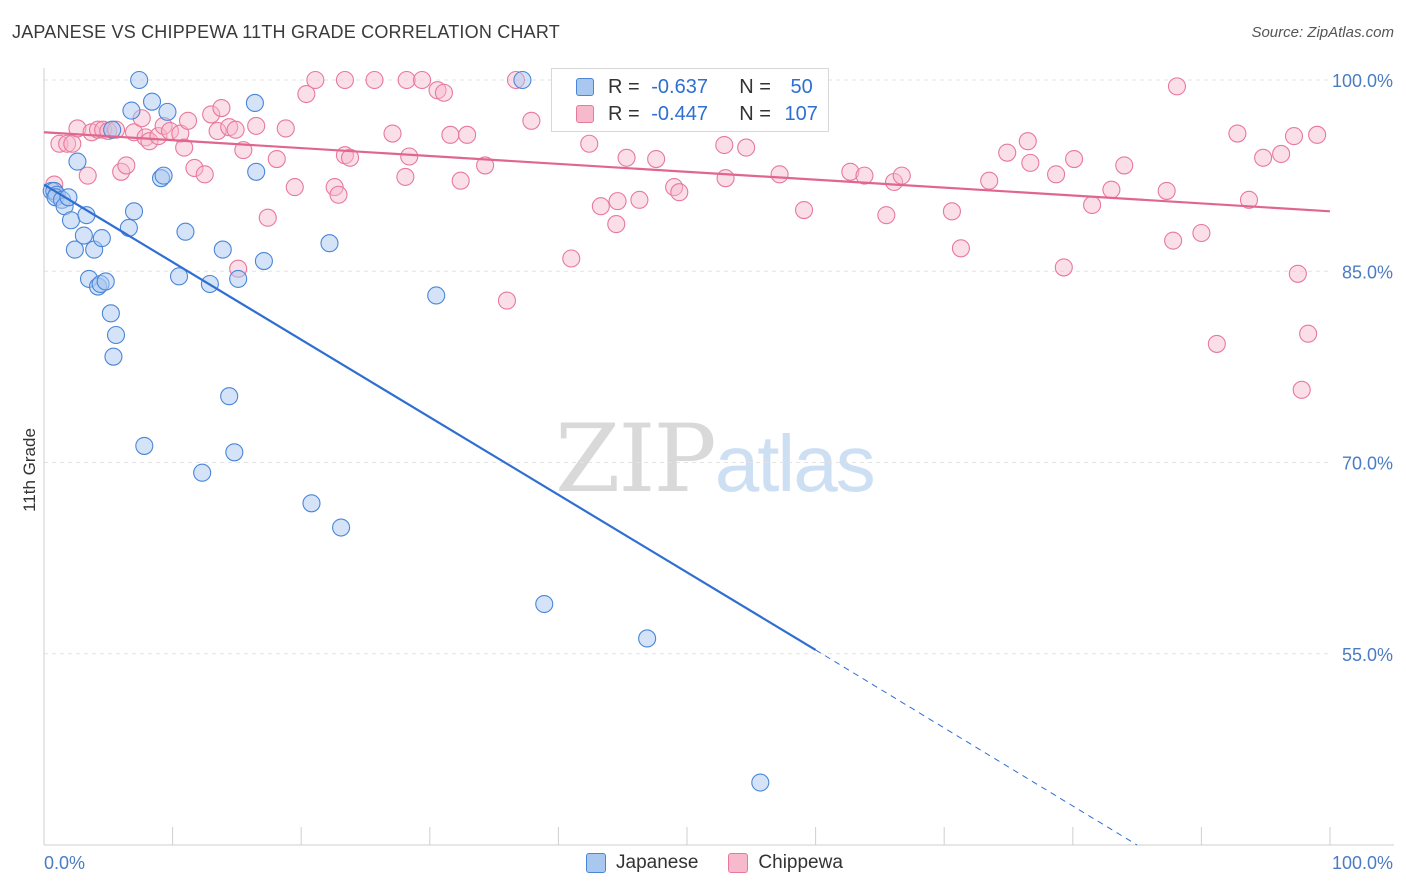  I want to click on japanese-trend-extension, so click(976, 747).